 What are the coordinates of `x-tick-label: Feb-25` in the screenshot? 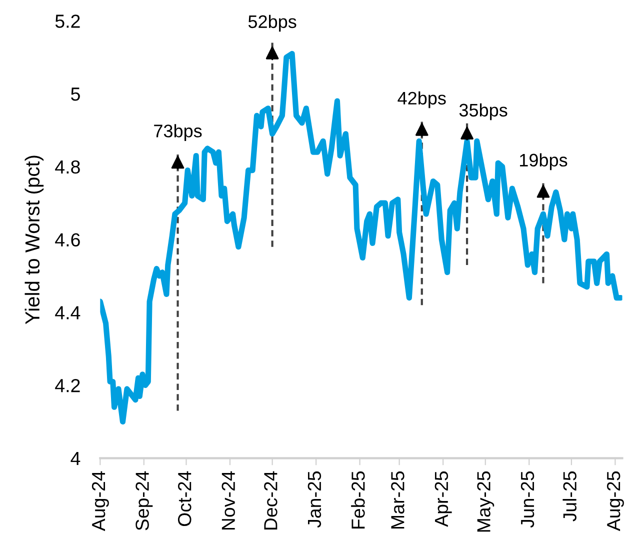 It's located at (358, 500).